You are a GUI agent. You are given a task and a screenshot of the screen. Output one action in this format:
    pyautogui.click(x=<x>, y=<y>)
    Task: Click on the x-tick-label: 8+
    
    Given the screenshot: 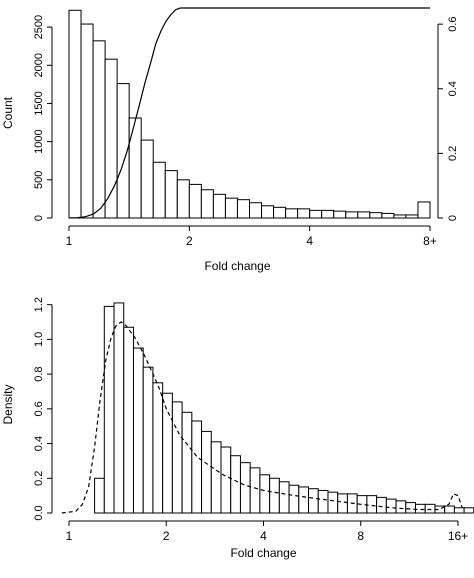 What is the action you would take?
    pyautogui.click(x=430, y=241)
    